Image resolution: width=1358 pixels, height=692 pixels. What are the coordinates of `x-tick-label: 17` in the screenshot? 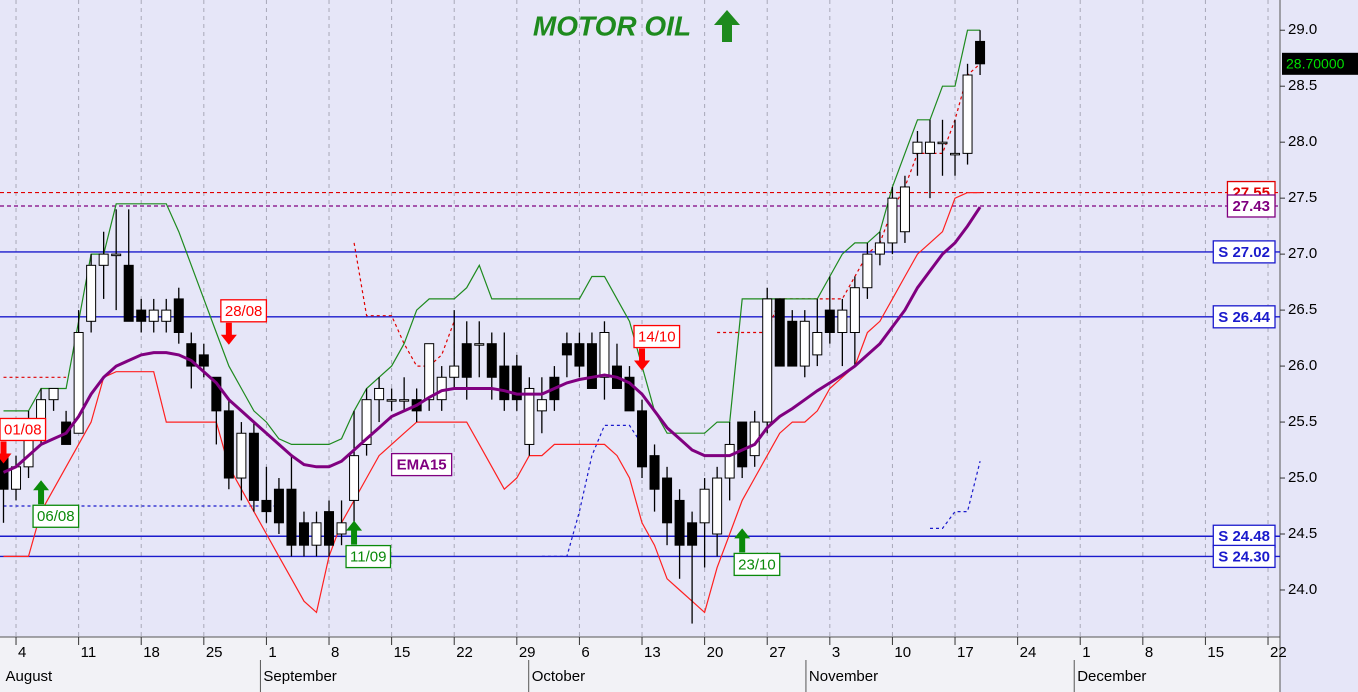 It's located at (965, 652).